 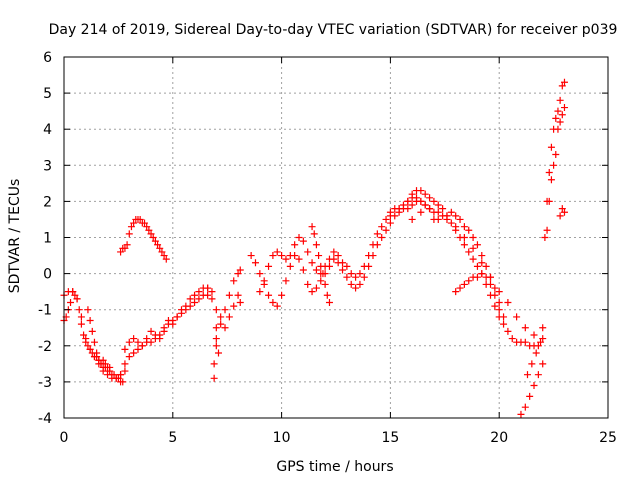 What do you see at coordinates (47, 130) in the screenshot?
I see `y-tick-label: 4` at bounding box center [47, 130].